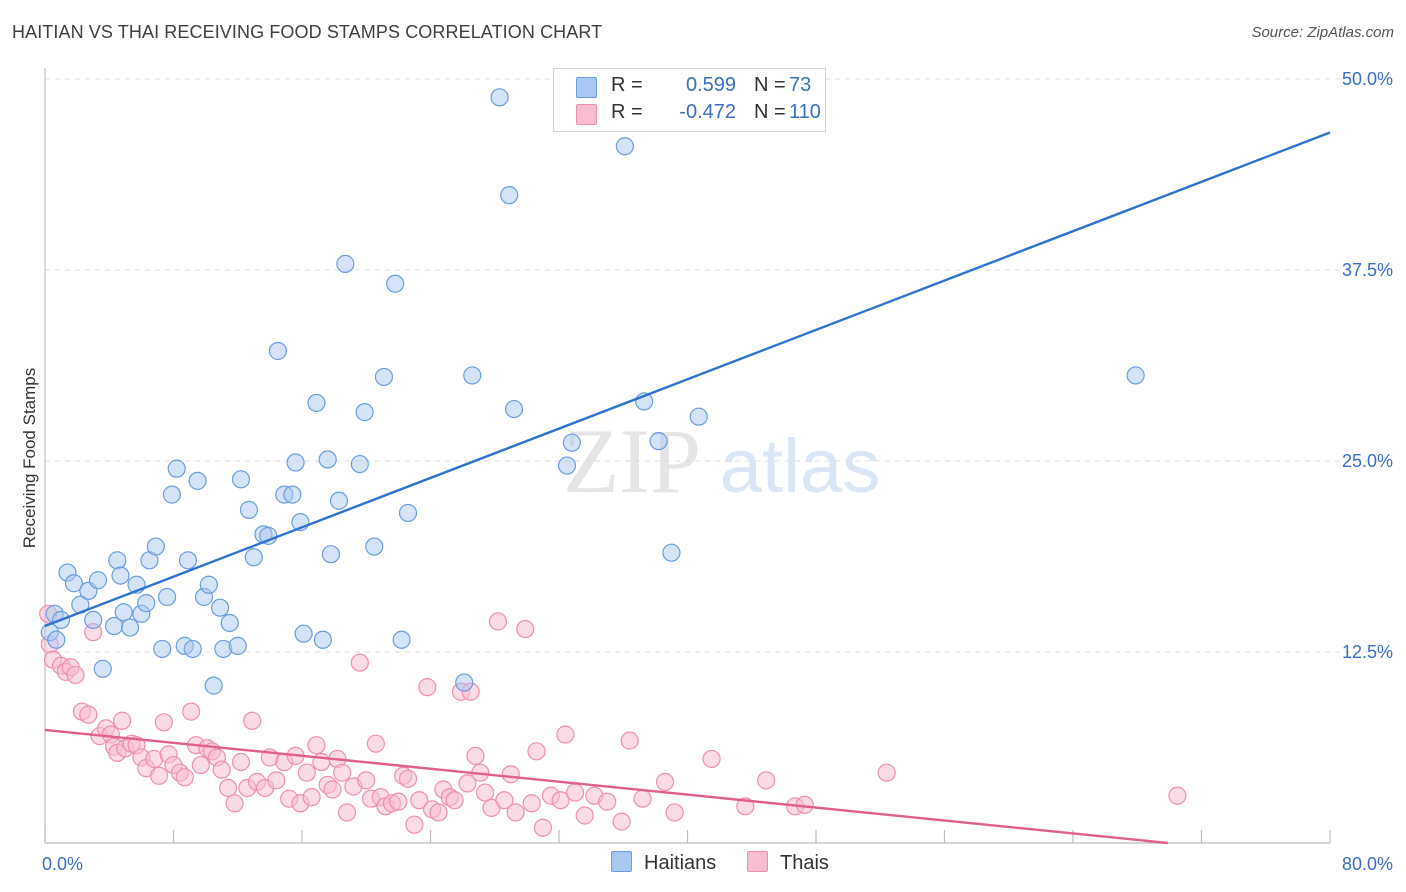 The height and width of the screenshot is (892, 1406). What do you see at coordinates (627, 85) in the screenshot?
I see `haitians-r-label: R =` at bounding box center [627, 85].